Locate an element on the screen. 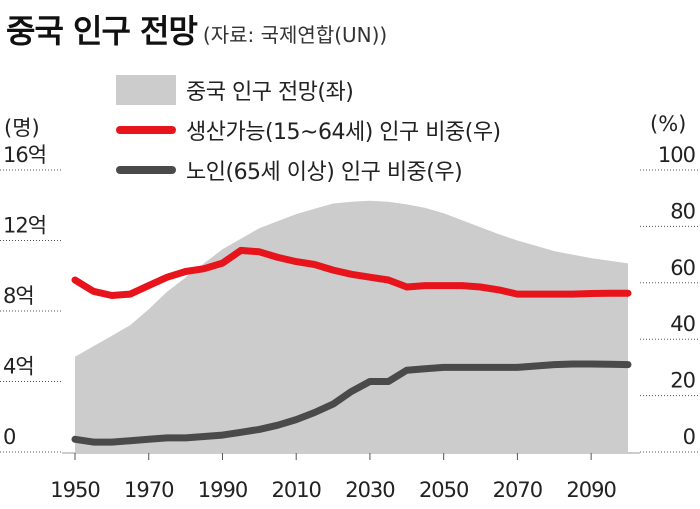 The width and height of the screenshot is (700, 509). elderly-line is located at coordinates (351, 403).